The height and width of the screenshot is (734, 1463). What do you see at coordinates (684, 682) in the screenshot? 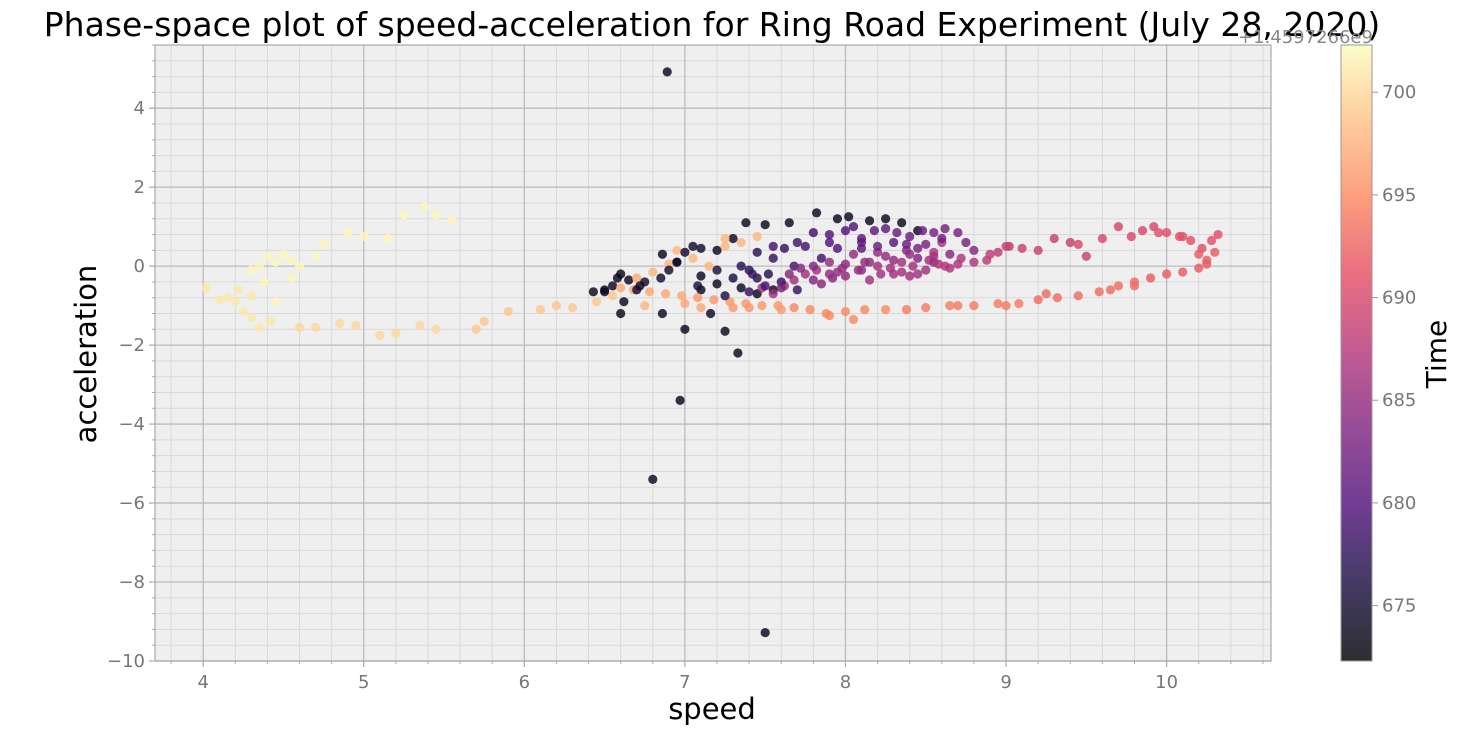
I see `x-tick-label: 7` at bounding box center [684, 682].